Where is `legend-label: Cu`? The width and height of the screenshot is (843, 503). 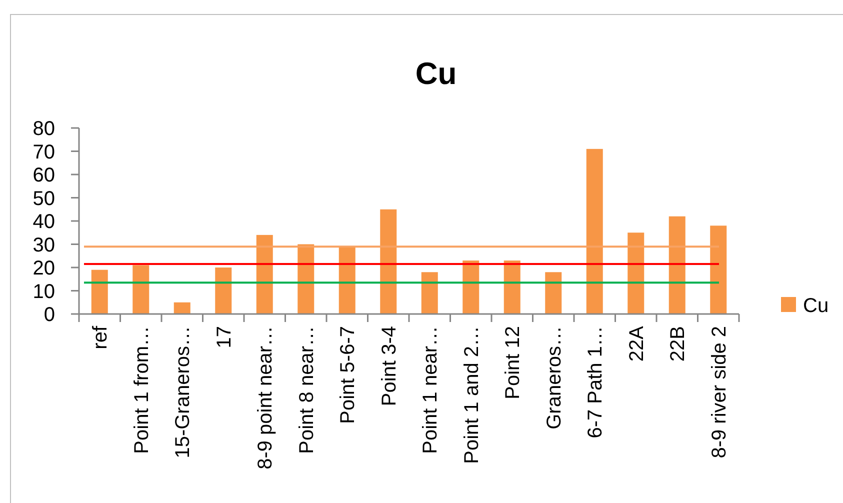 legend-label: Cu is located at coordinates (816, 306).